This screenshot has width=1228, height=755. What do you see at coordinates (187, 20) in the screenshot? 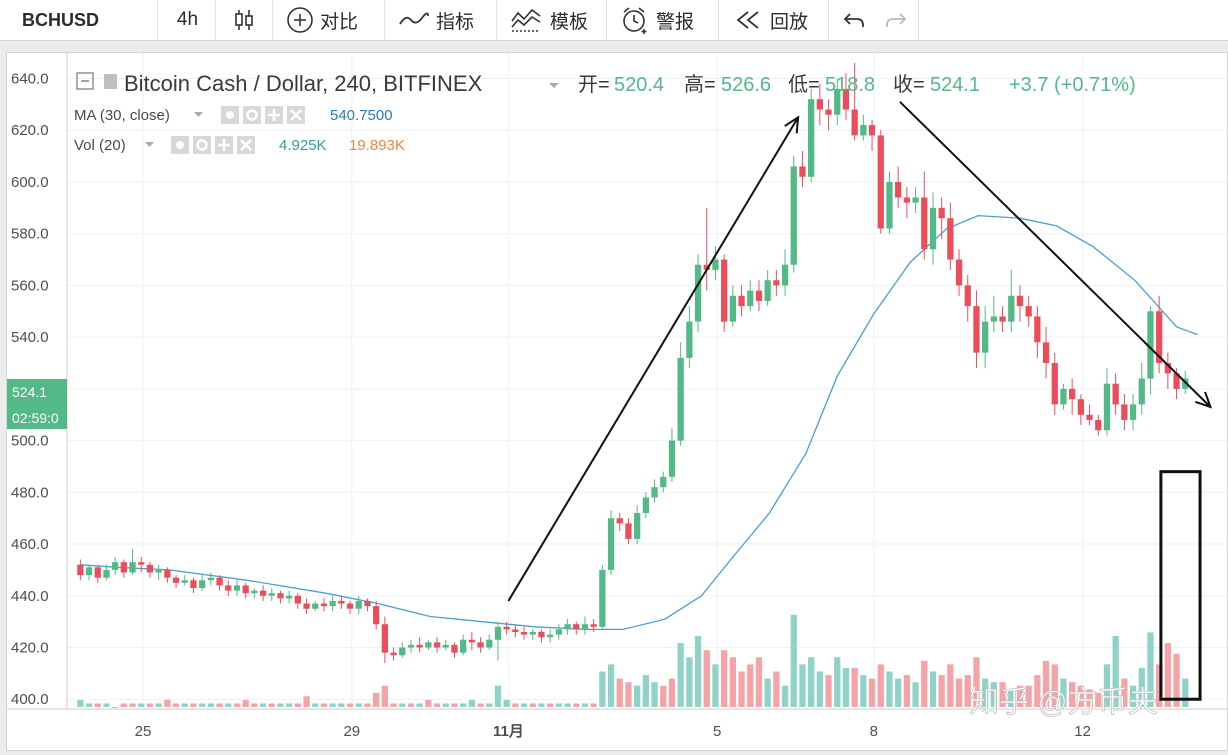
I see `interval-selector: 4h` at bounding box center [187, 20].